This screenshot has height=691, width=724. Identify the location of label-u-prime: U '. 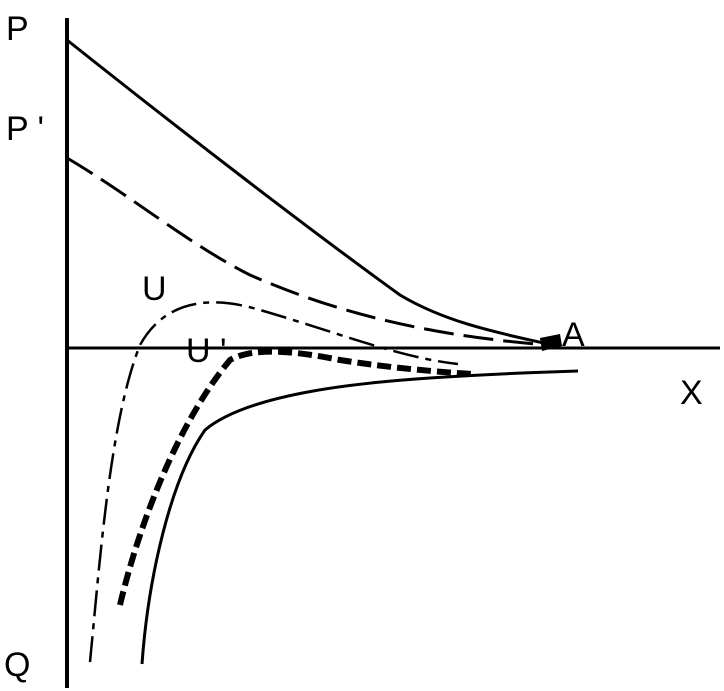
(206, 351).